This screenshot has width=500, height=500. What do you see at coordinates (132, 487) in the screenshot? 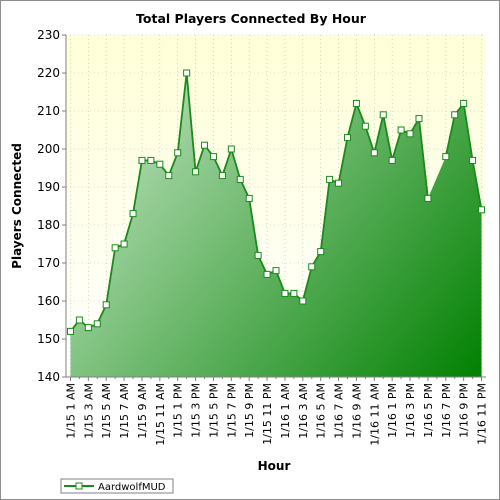
I see `legend-entry-aardwolfmud: AardwolfMUD` at bounding box center [132, 487].